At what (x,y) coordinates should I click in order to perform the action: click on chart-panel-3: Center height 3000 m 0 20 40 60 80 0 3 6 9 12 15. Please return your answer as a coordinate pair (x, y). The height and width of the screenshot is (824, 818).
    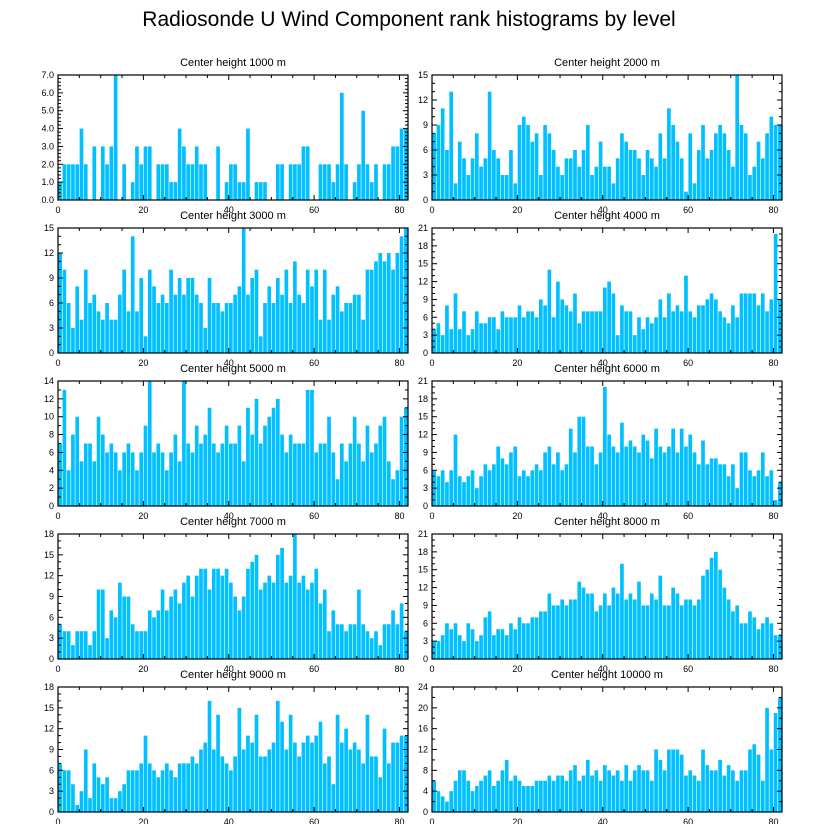
    Looking at the image, I should click on (226, 289).